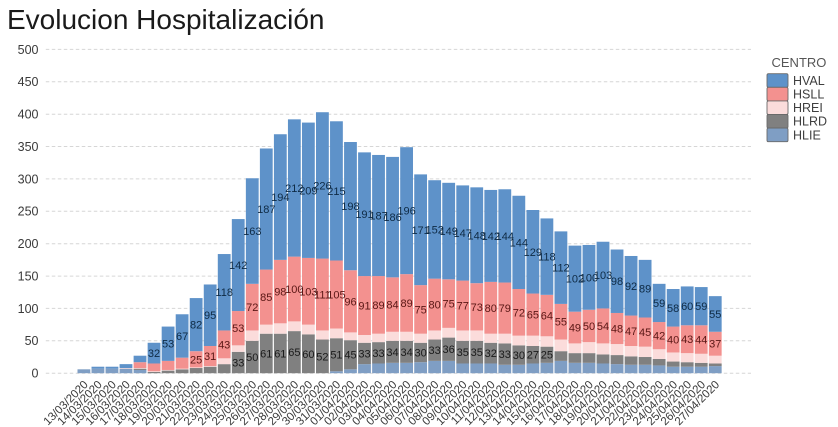 This screenshot has height=427, width=838. What do you see at coordinates (687, 340) in the screenshot?
I see `svg-text: 43` at bounding box center [687, 340].